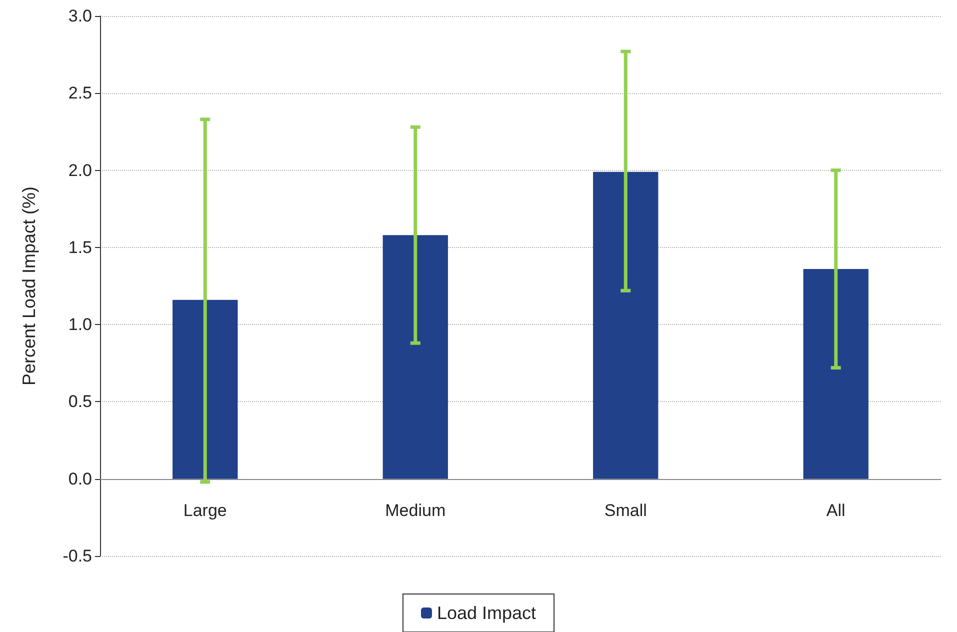 The width and height of the screenshot is (957, 632). I want to click on y-tick-label: 2.5, so click(80, 93).